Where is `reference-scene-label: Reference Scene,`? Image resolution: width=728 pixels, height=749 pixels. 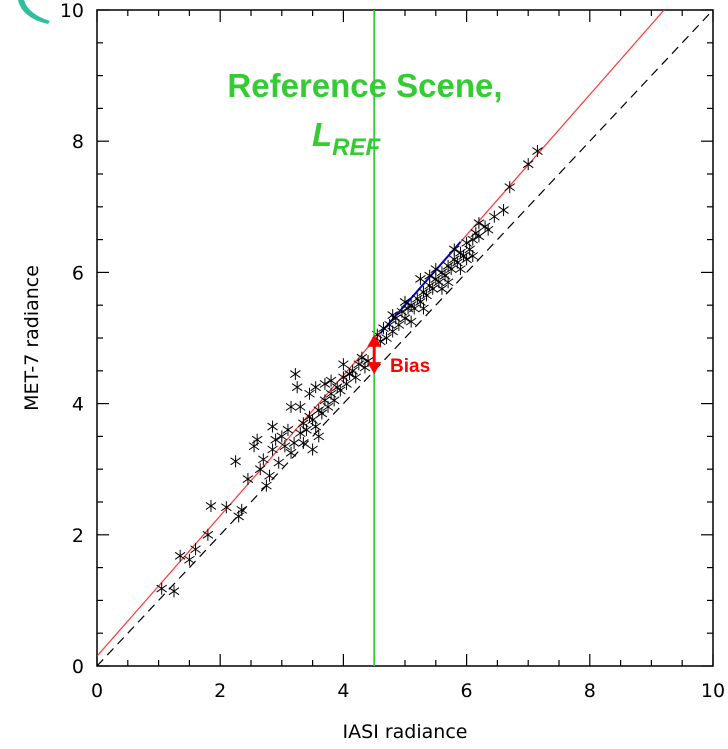 reference-scene-label: Reference Scene, is located at coordinates (364, 85).